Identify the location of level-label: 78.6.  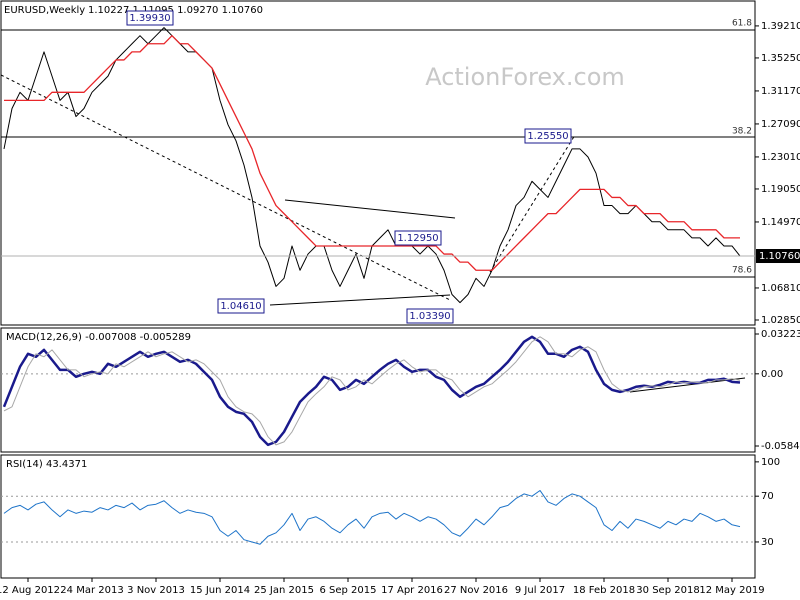
(742, 271).